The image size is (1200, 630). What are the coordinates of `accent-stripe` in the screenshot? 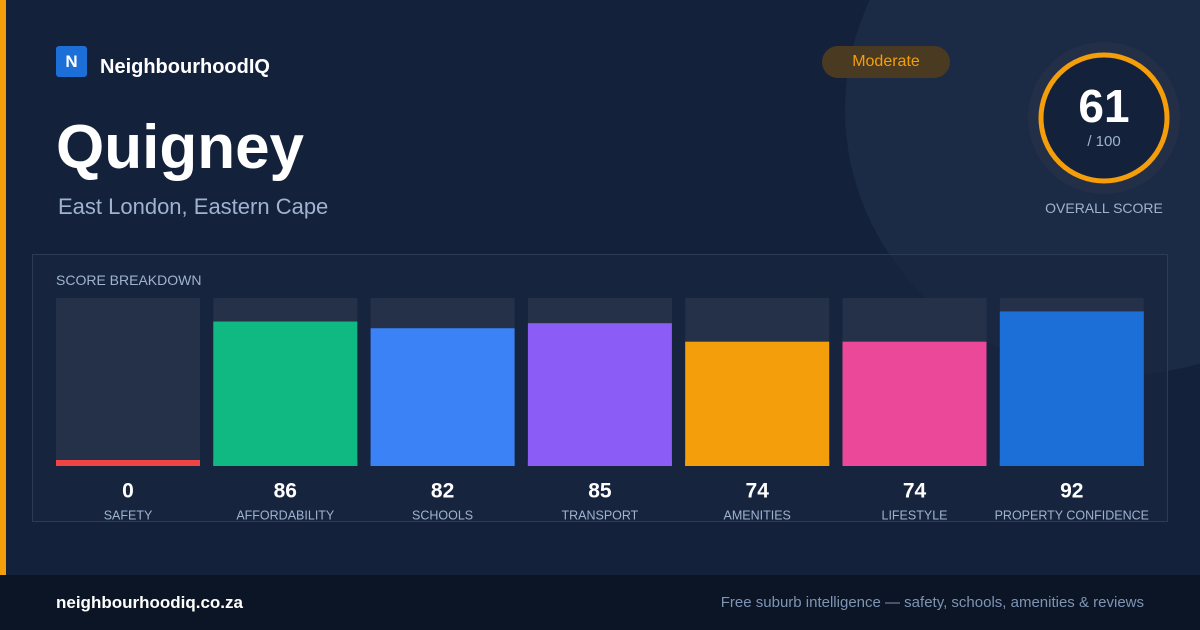 It's located at (3, 287).